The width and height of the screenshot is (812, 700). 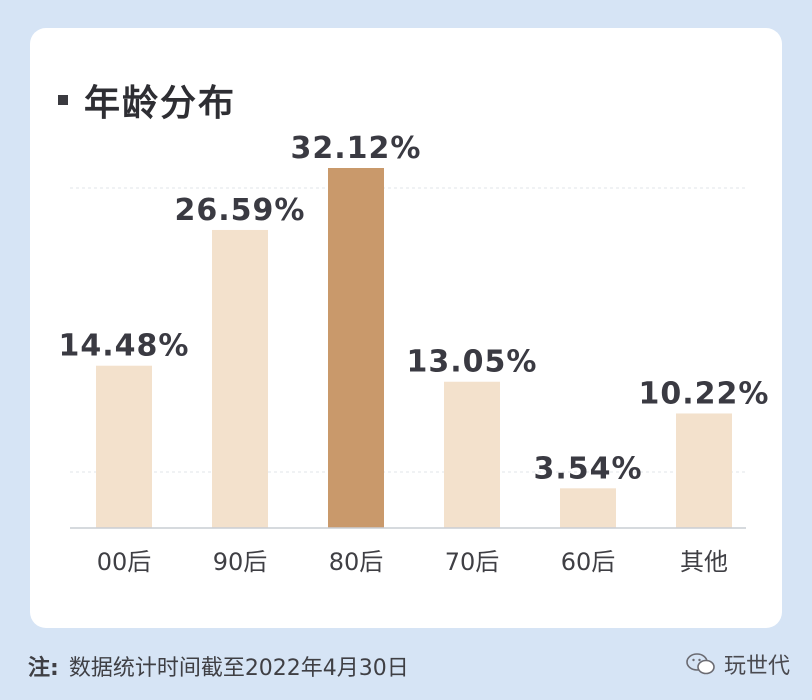 What do you see at coordinates (238, 668) in the screenshot?
I see `footnote-text: 数据统计时间截至2022年4月30日` at bounding box center [238, 668].